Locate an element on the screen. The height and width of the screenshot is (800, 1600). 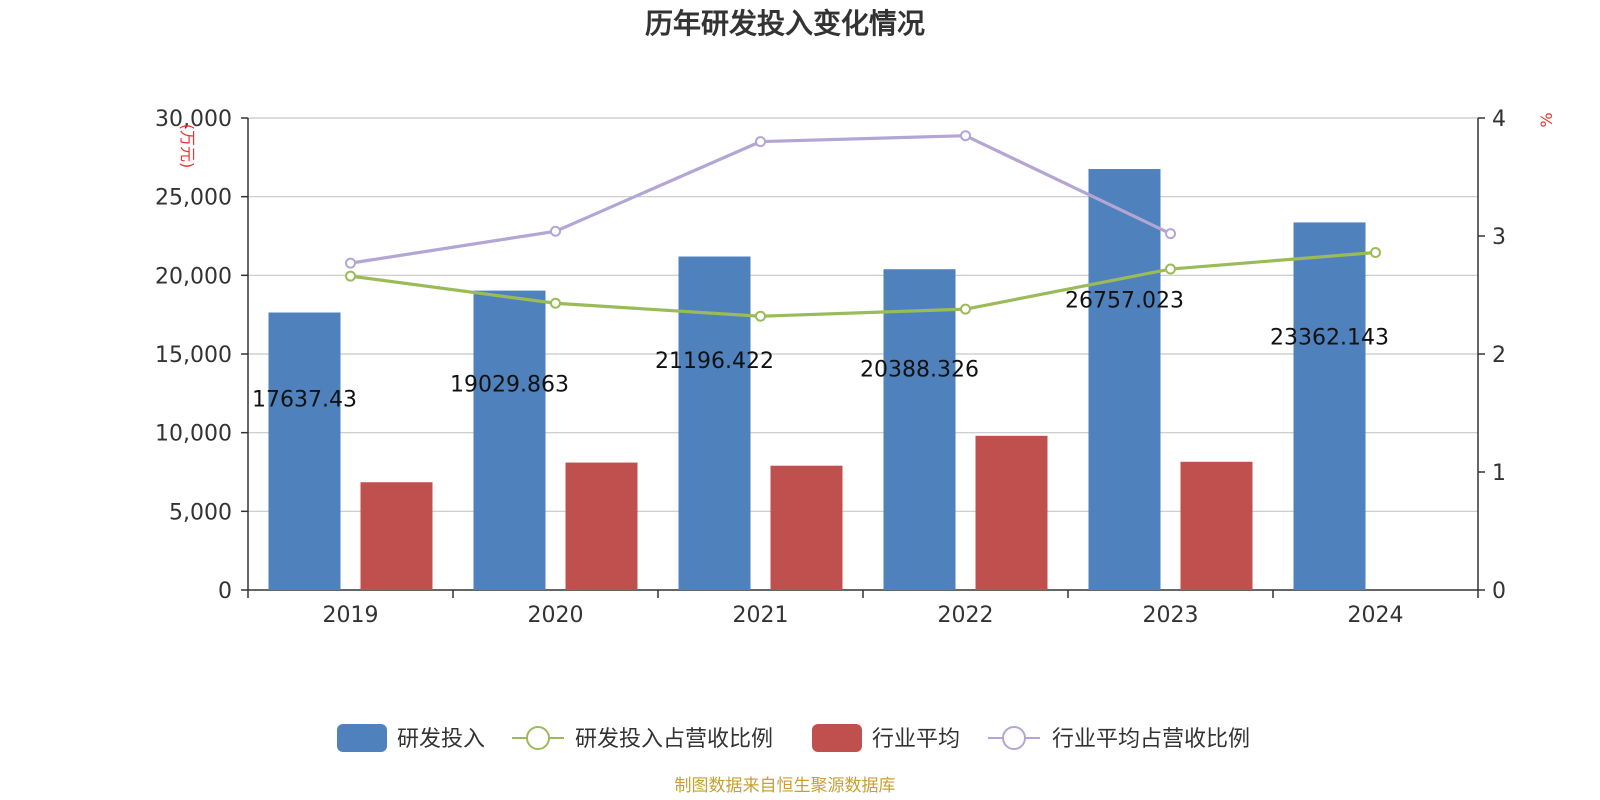
legend-label: 行业平均 is located at coordinates (916, 739).